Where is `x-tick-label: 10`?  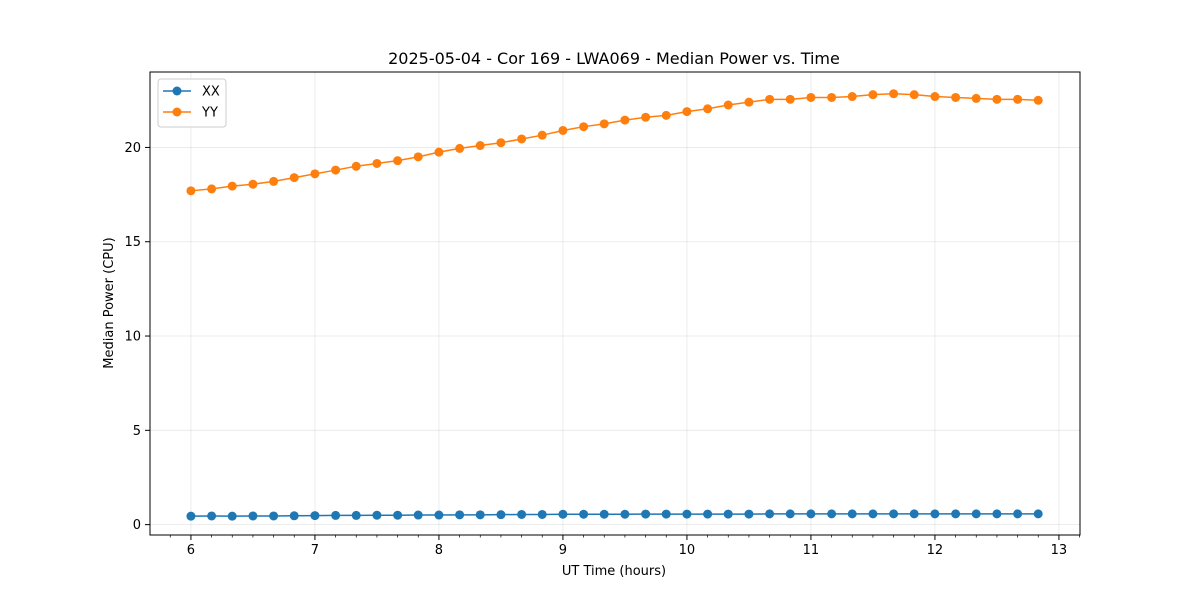
x-tick-label: 10 is located at coordinates (687, 550).